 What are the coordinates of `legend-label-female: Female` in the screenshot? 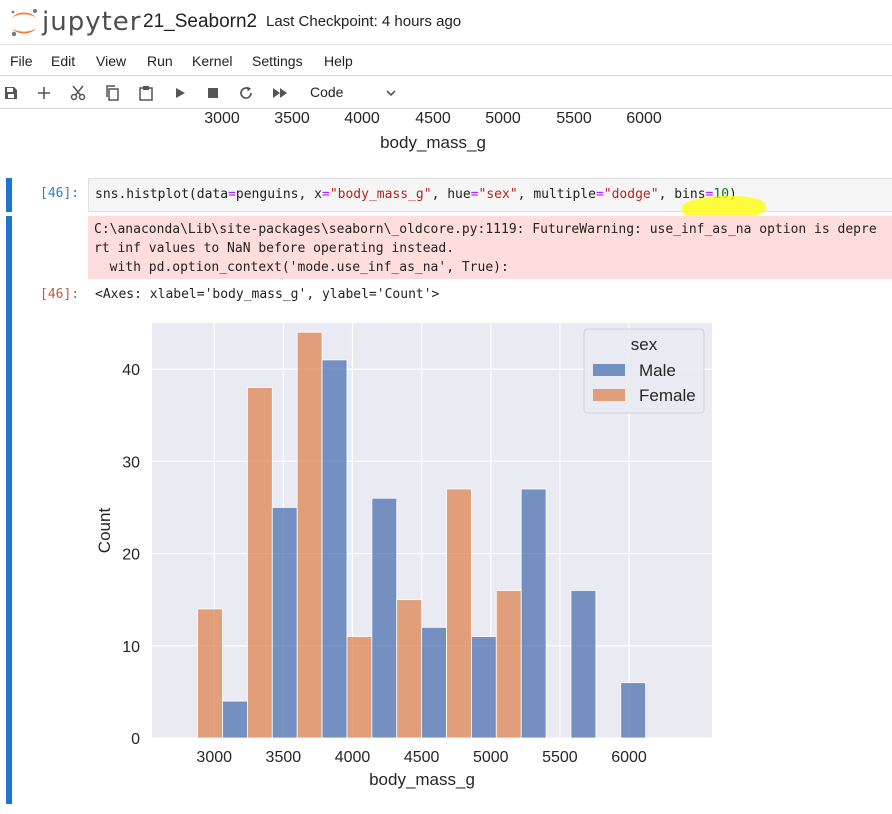 It's located at (667, 395).